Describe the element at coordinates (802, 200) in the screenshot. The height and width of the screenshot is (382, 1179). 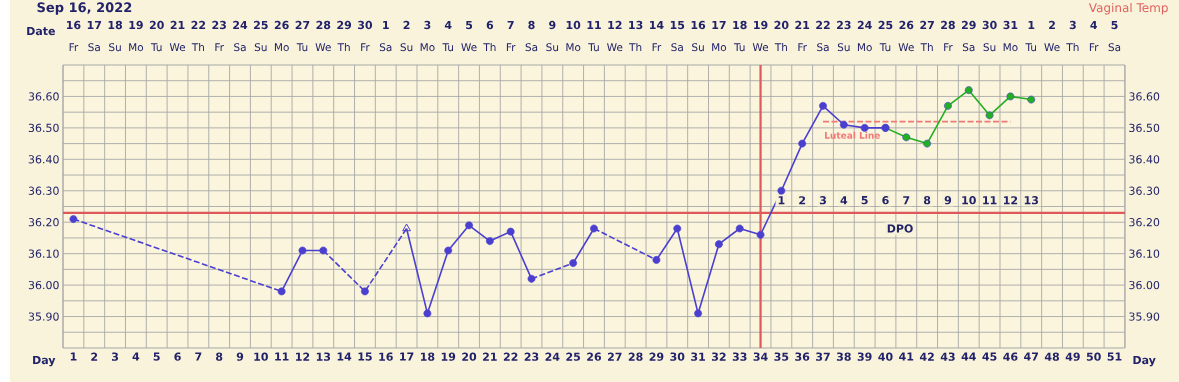
I see `annotation: 2` at that location.